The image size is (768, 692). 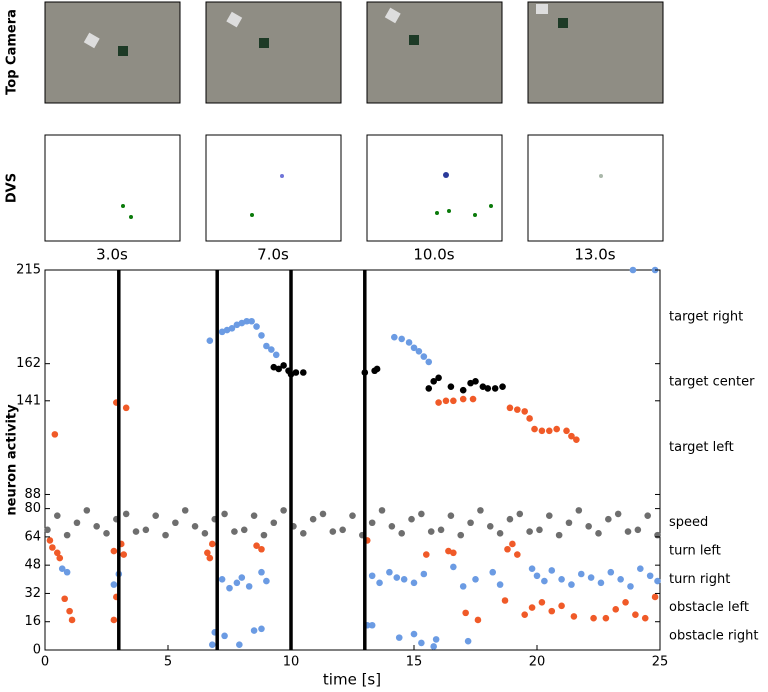 I want to click on camera-row, so click(x=354, y=52).